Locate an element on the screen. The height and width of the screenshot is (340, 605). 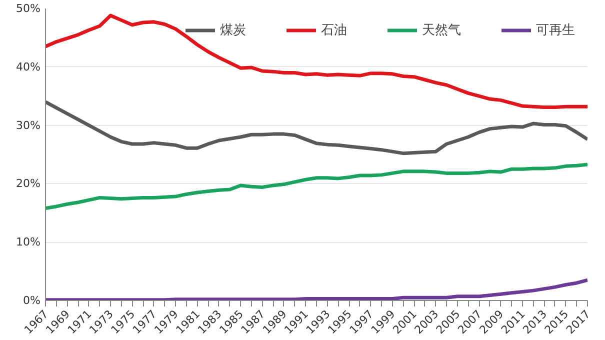
y-tick-label: 50% is located at coordinates (28, 8).